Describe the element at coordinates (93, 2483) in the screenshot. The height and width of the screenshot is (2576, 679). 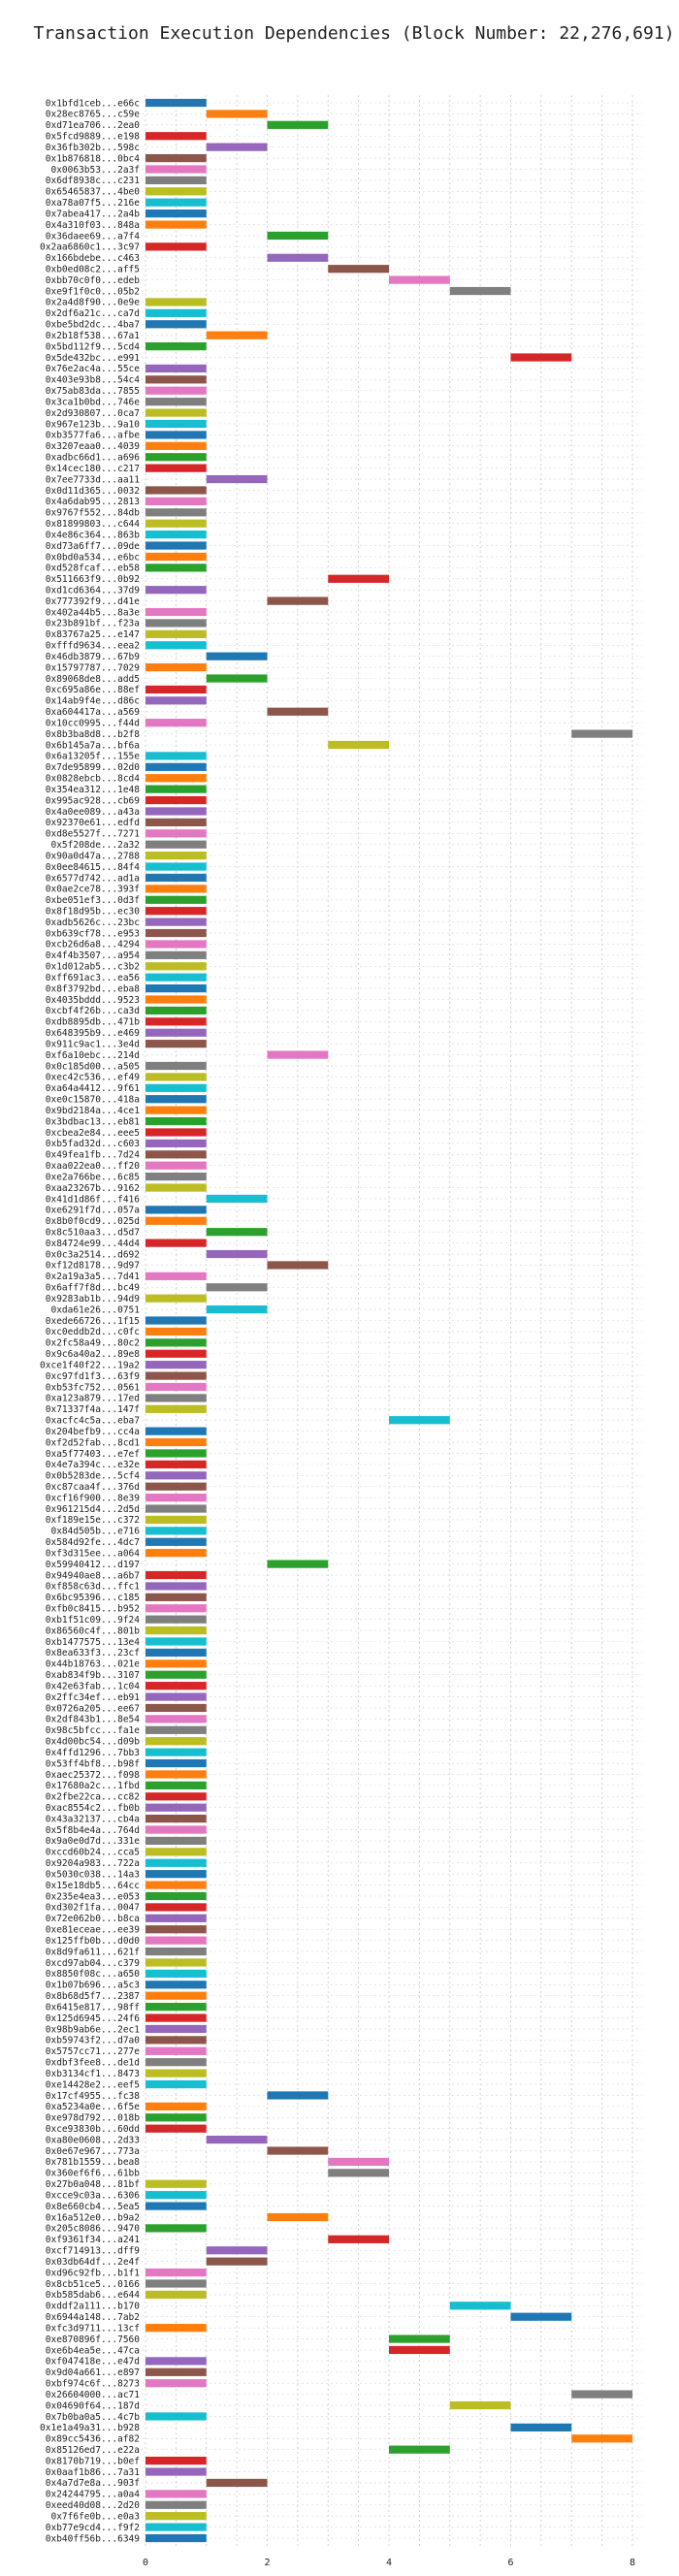
I see `y-tick-label: 0x4a7d7e8a...903f` at that location.